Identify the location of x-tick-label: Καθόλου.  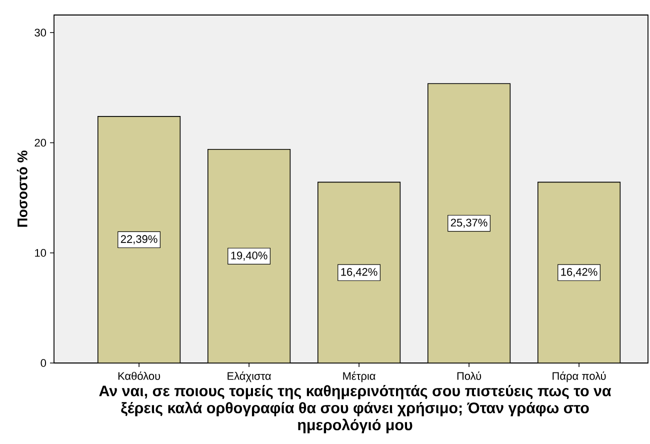
(139, 376).